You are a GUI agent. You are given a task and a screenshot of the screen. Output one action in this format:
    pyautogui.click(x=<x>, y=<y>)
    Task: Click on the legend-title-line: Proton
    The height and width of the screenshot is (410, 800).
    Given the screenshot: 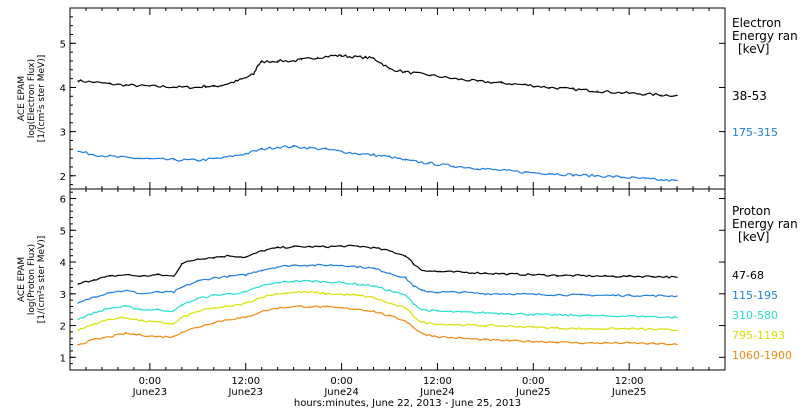 What is the action you would take?
    pyautogui.click(x=751, y=211)
    